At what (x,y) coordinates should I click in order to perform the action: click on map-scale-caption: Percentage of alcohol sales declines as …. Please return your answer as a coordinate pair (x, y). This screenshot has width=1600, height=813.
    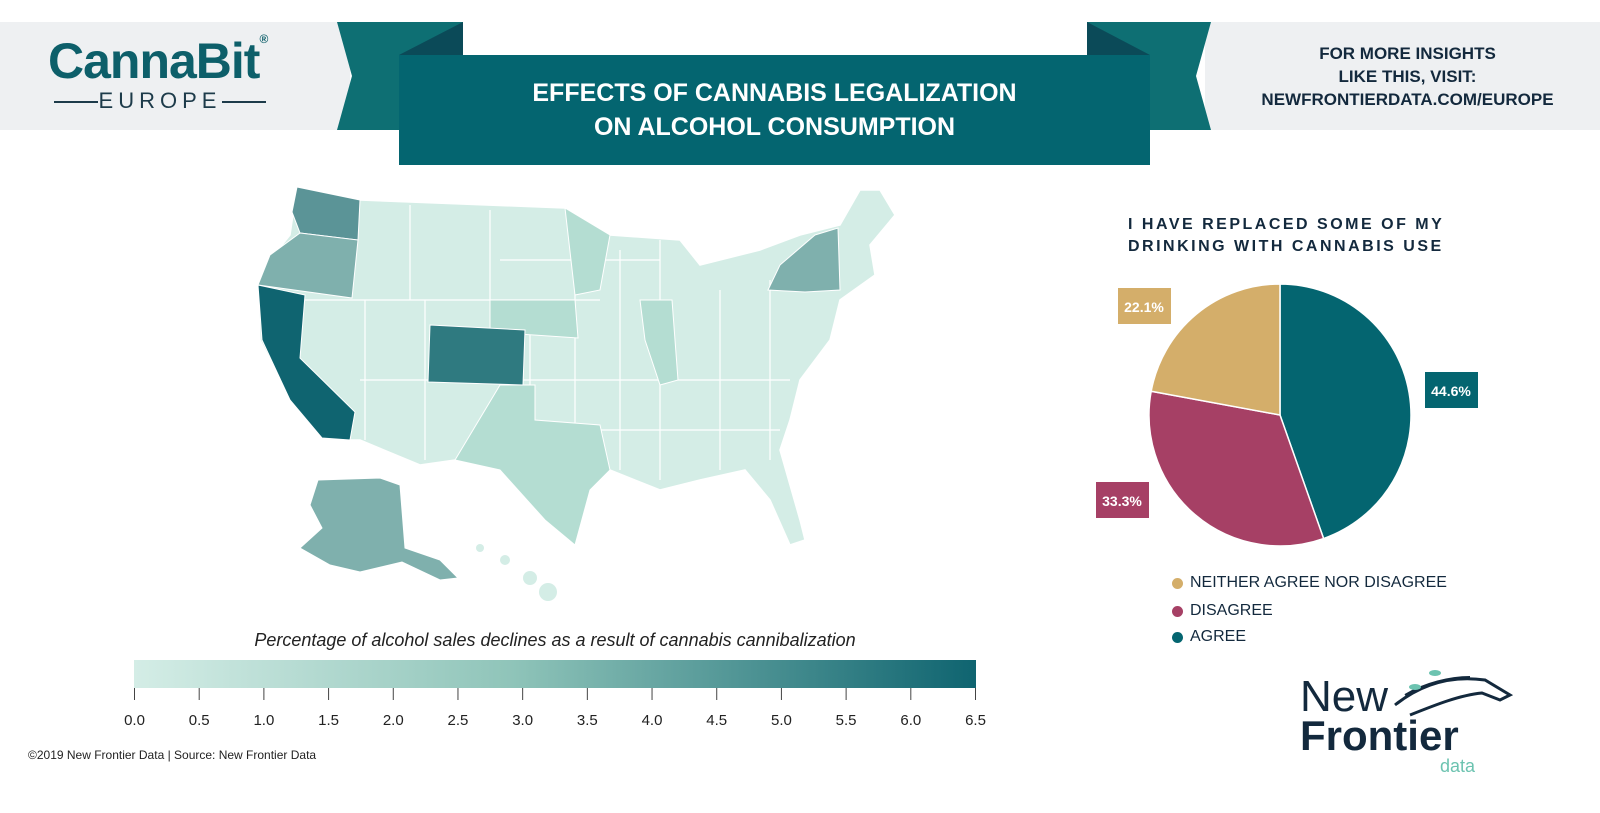
    Looking at the image, I should click on (555, 640).